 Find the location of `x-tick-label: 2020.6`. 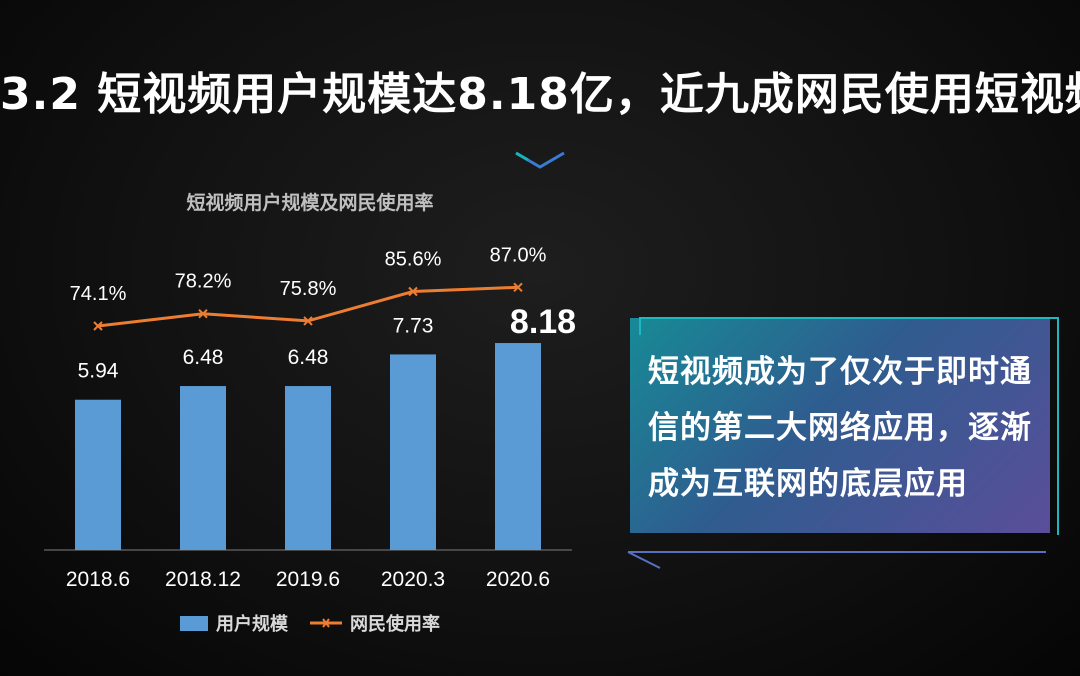

x-tick-label: 2020.6 is located at coordinates (518, 579).